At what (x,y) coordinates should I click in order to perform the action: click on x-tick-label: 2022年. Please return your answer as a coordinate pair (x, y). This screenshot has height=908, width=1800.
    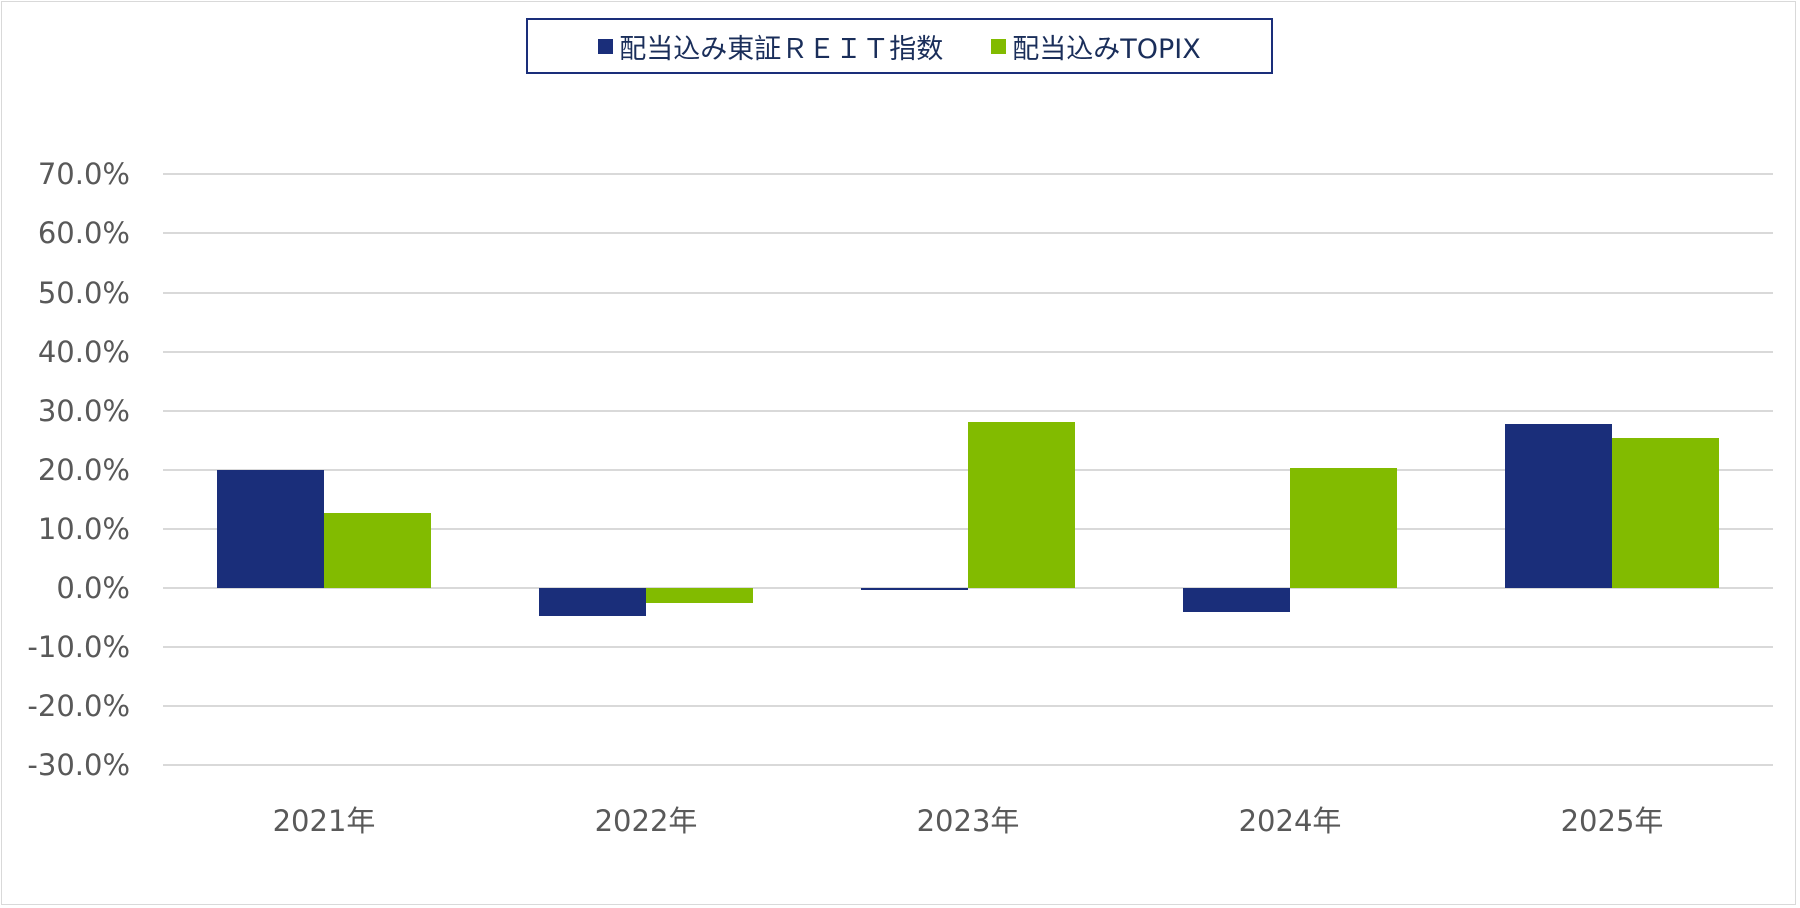
    Looking at the image, I should click on (646, 821).